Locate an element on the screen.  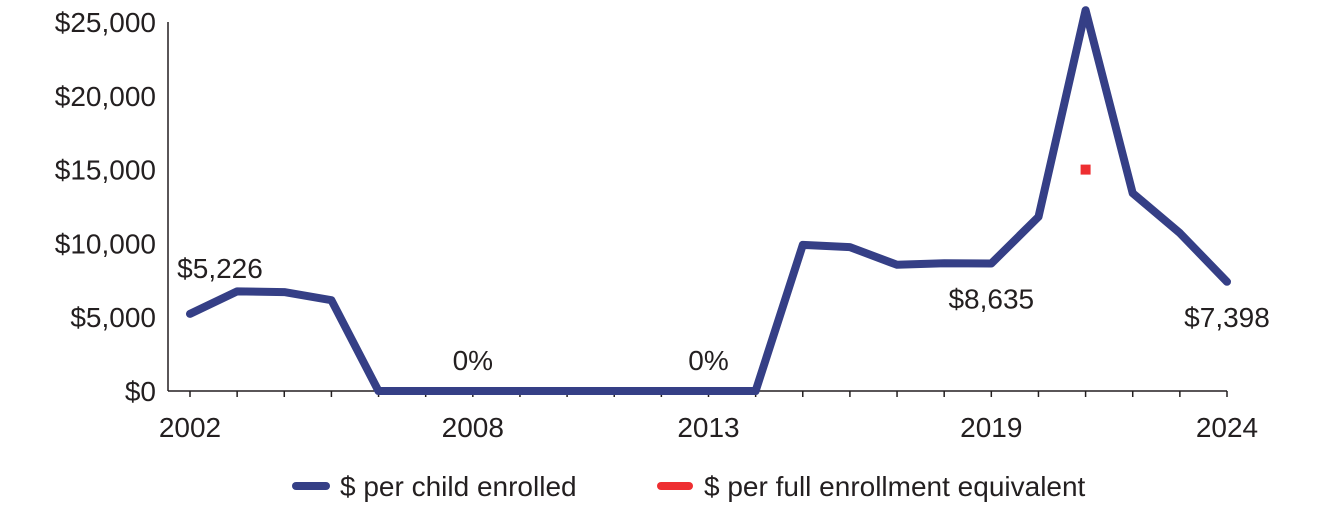
x-tick-label: 2019 is located at coordinates (991, 427).